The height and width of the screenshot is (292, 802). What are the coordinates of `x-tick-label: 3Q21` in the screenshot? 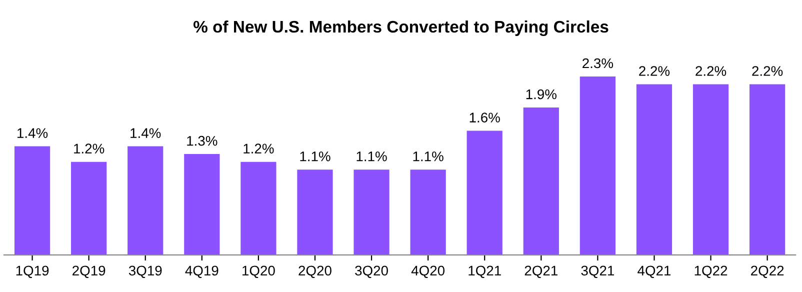 It's located at (597, 272).